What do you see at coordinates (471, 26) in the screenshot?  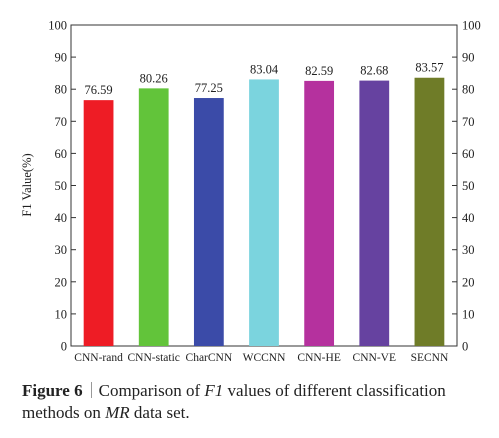 I see `right-tick-label: 100` at bounding box center [471, 26].